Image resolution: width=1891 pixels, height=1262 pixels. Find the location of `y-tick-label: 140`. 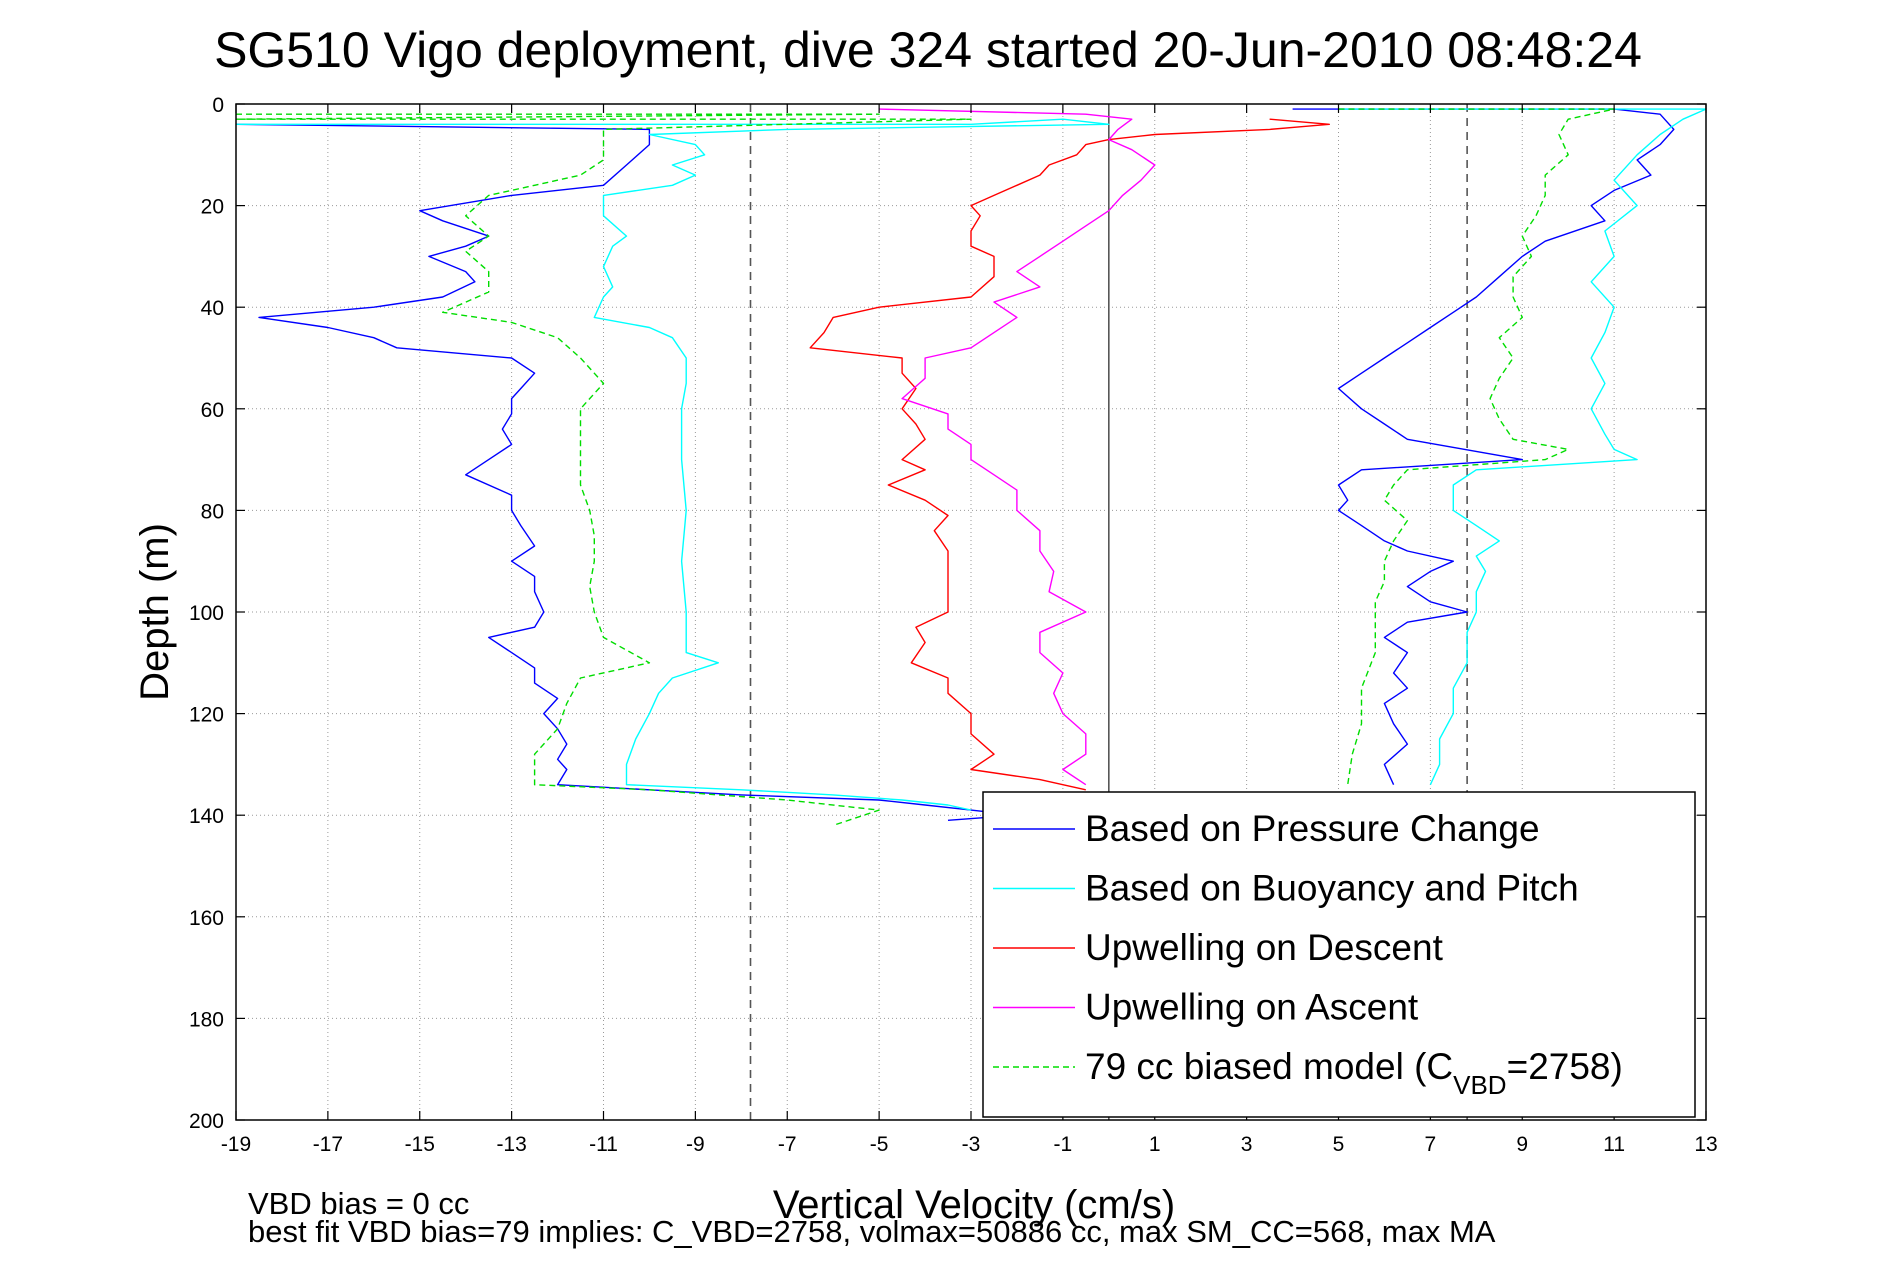

y-tick-label: 140 is located at coordinates (206, 816).